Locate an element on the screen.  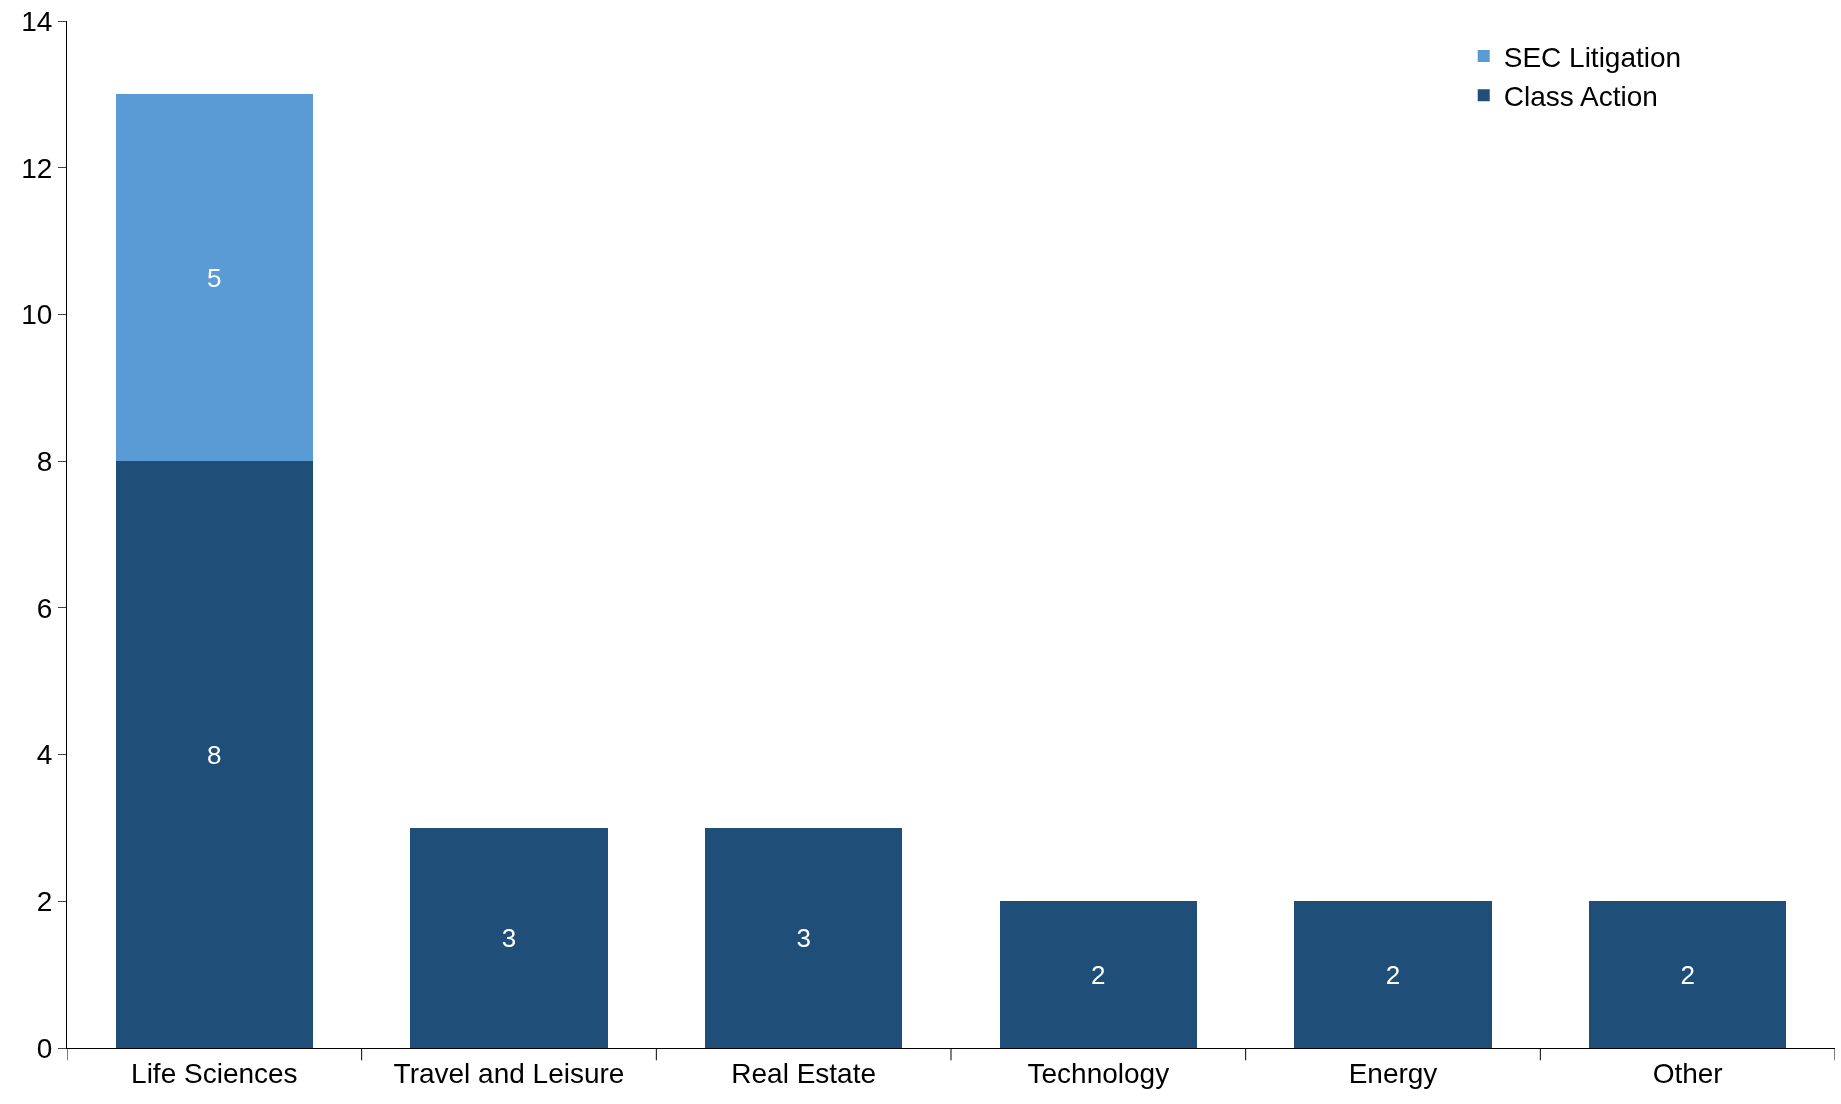
y-tick-label: 10 is located at coordinates (37, 315).